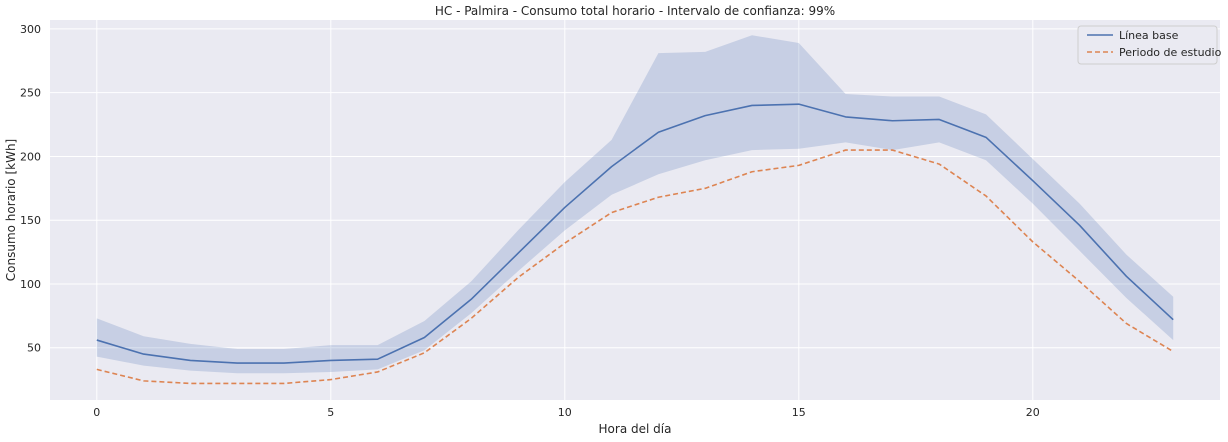 The width and height of the screenshot is (1228, 442). What do you see at coordinates (1149, 35) in the screenshot?
I see `legend-label-linea-base: Línea base` at bounding box center [1149, 35].